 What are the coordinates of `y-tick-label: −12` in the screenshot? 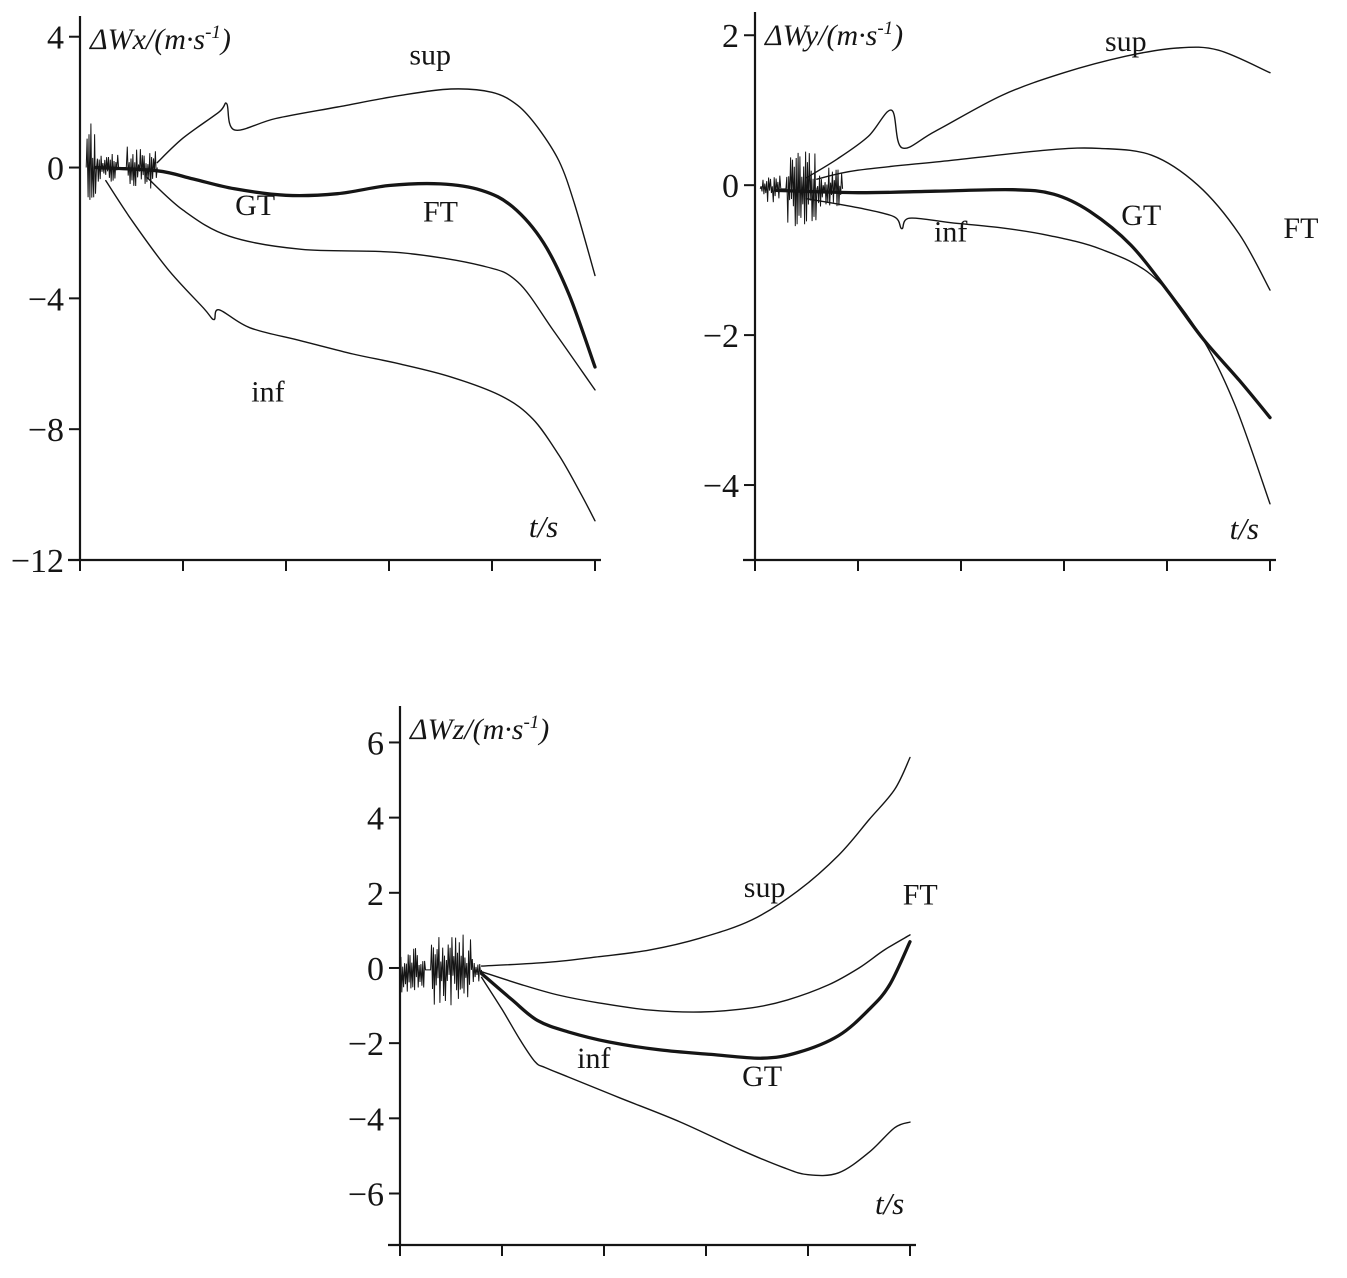 It's located at (37, 561).